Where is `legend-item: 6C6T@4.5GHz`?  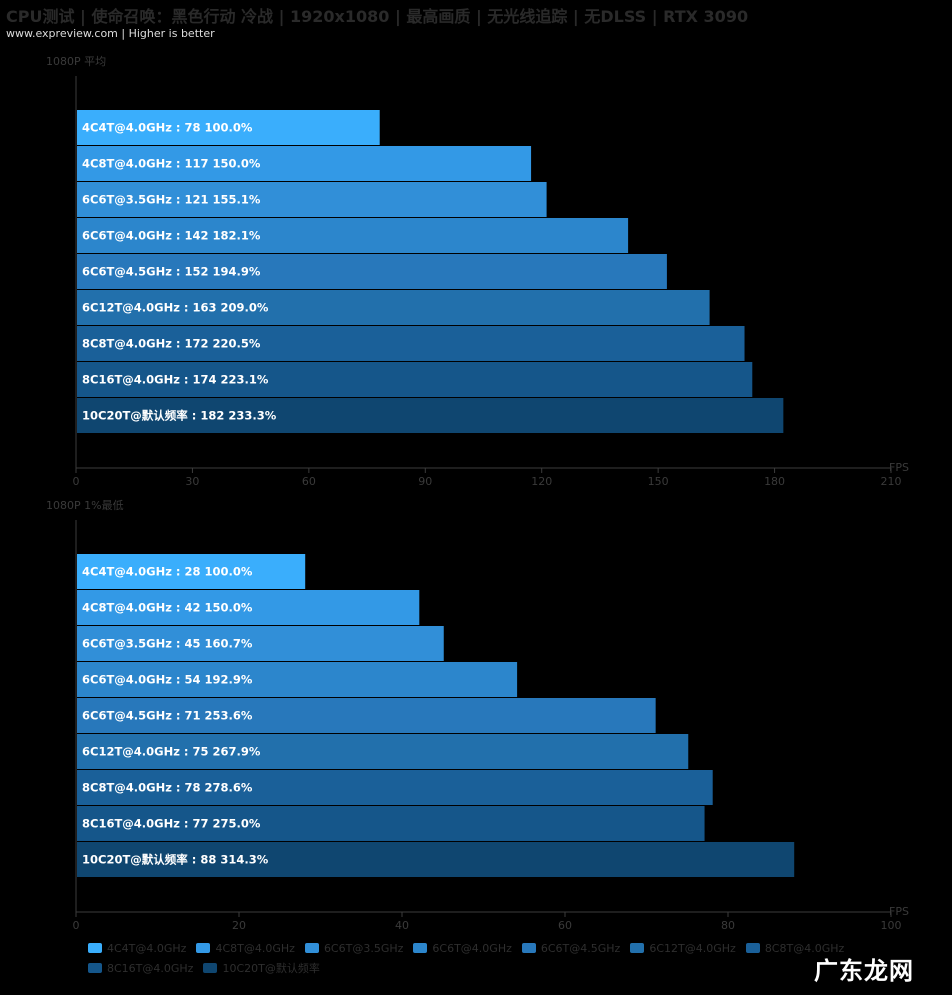
legend-item: 6C6T@4.5GHz is located at coordinates (571, 948).